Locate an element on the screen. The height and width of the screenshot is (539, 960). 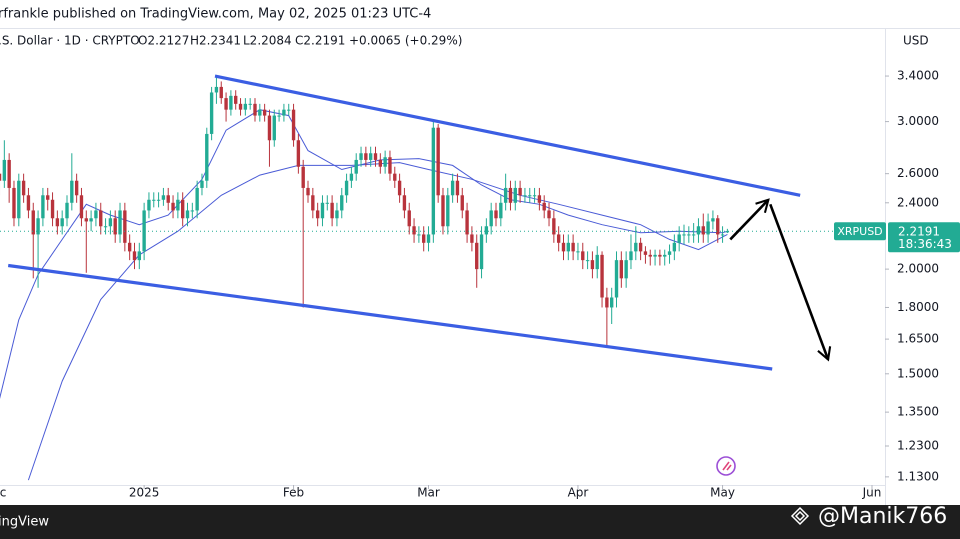
y-tick-label: 3.0000 is located at coordinates (918, 121).